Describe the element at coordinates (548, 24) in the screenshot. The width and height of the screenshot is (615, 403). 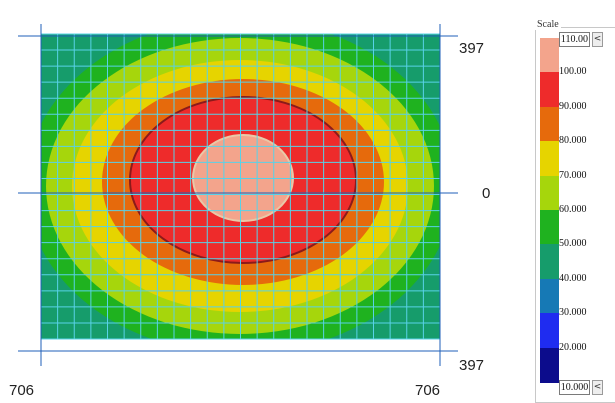
I see `scale-title: Scale` at that location.